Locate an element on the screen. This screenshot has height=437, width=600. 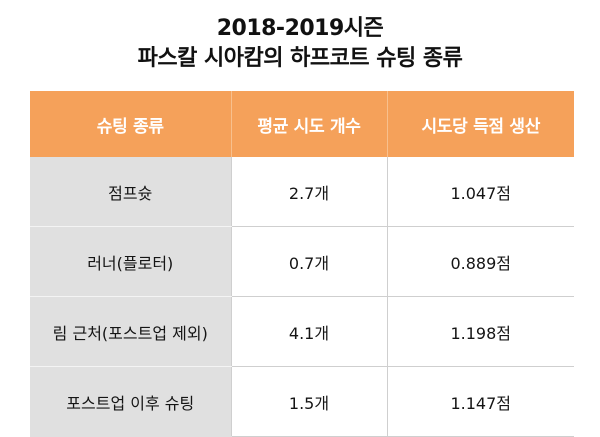
table-row: 러너(플로터) 0.7개 0.889점 is located at coordinates (302, 261).